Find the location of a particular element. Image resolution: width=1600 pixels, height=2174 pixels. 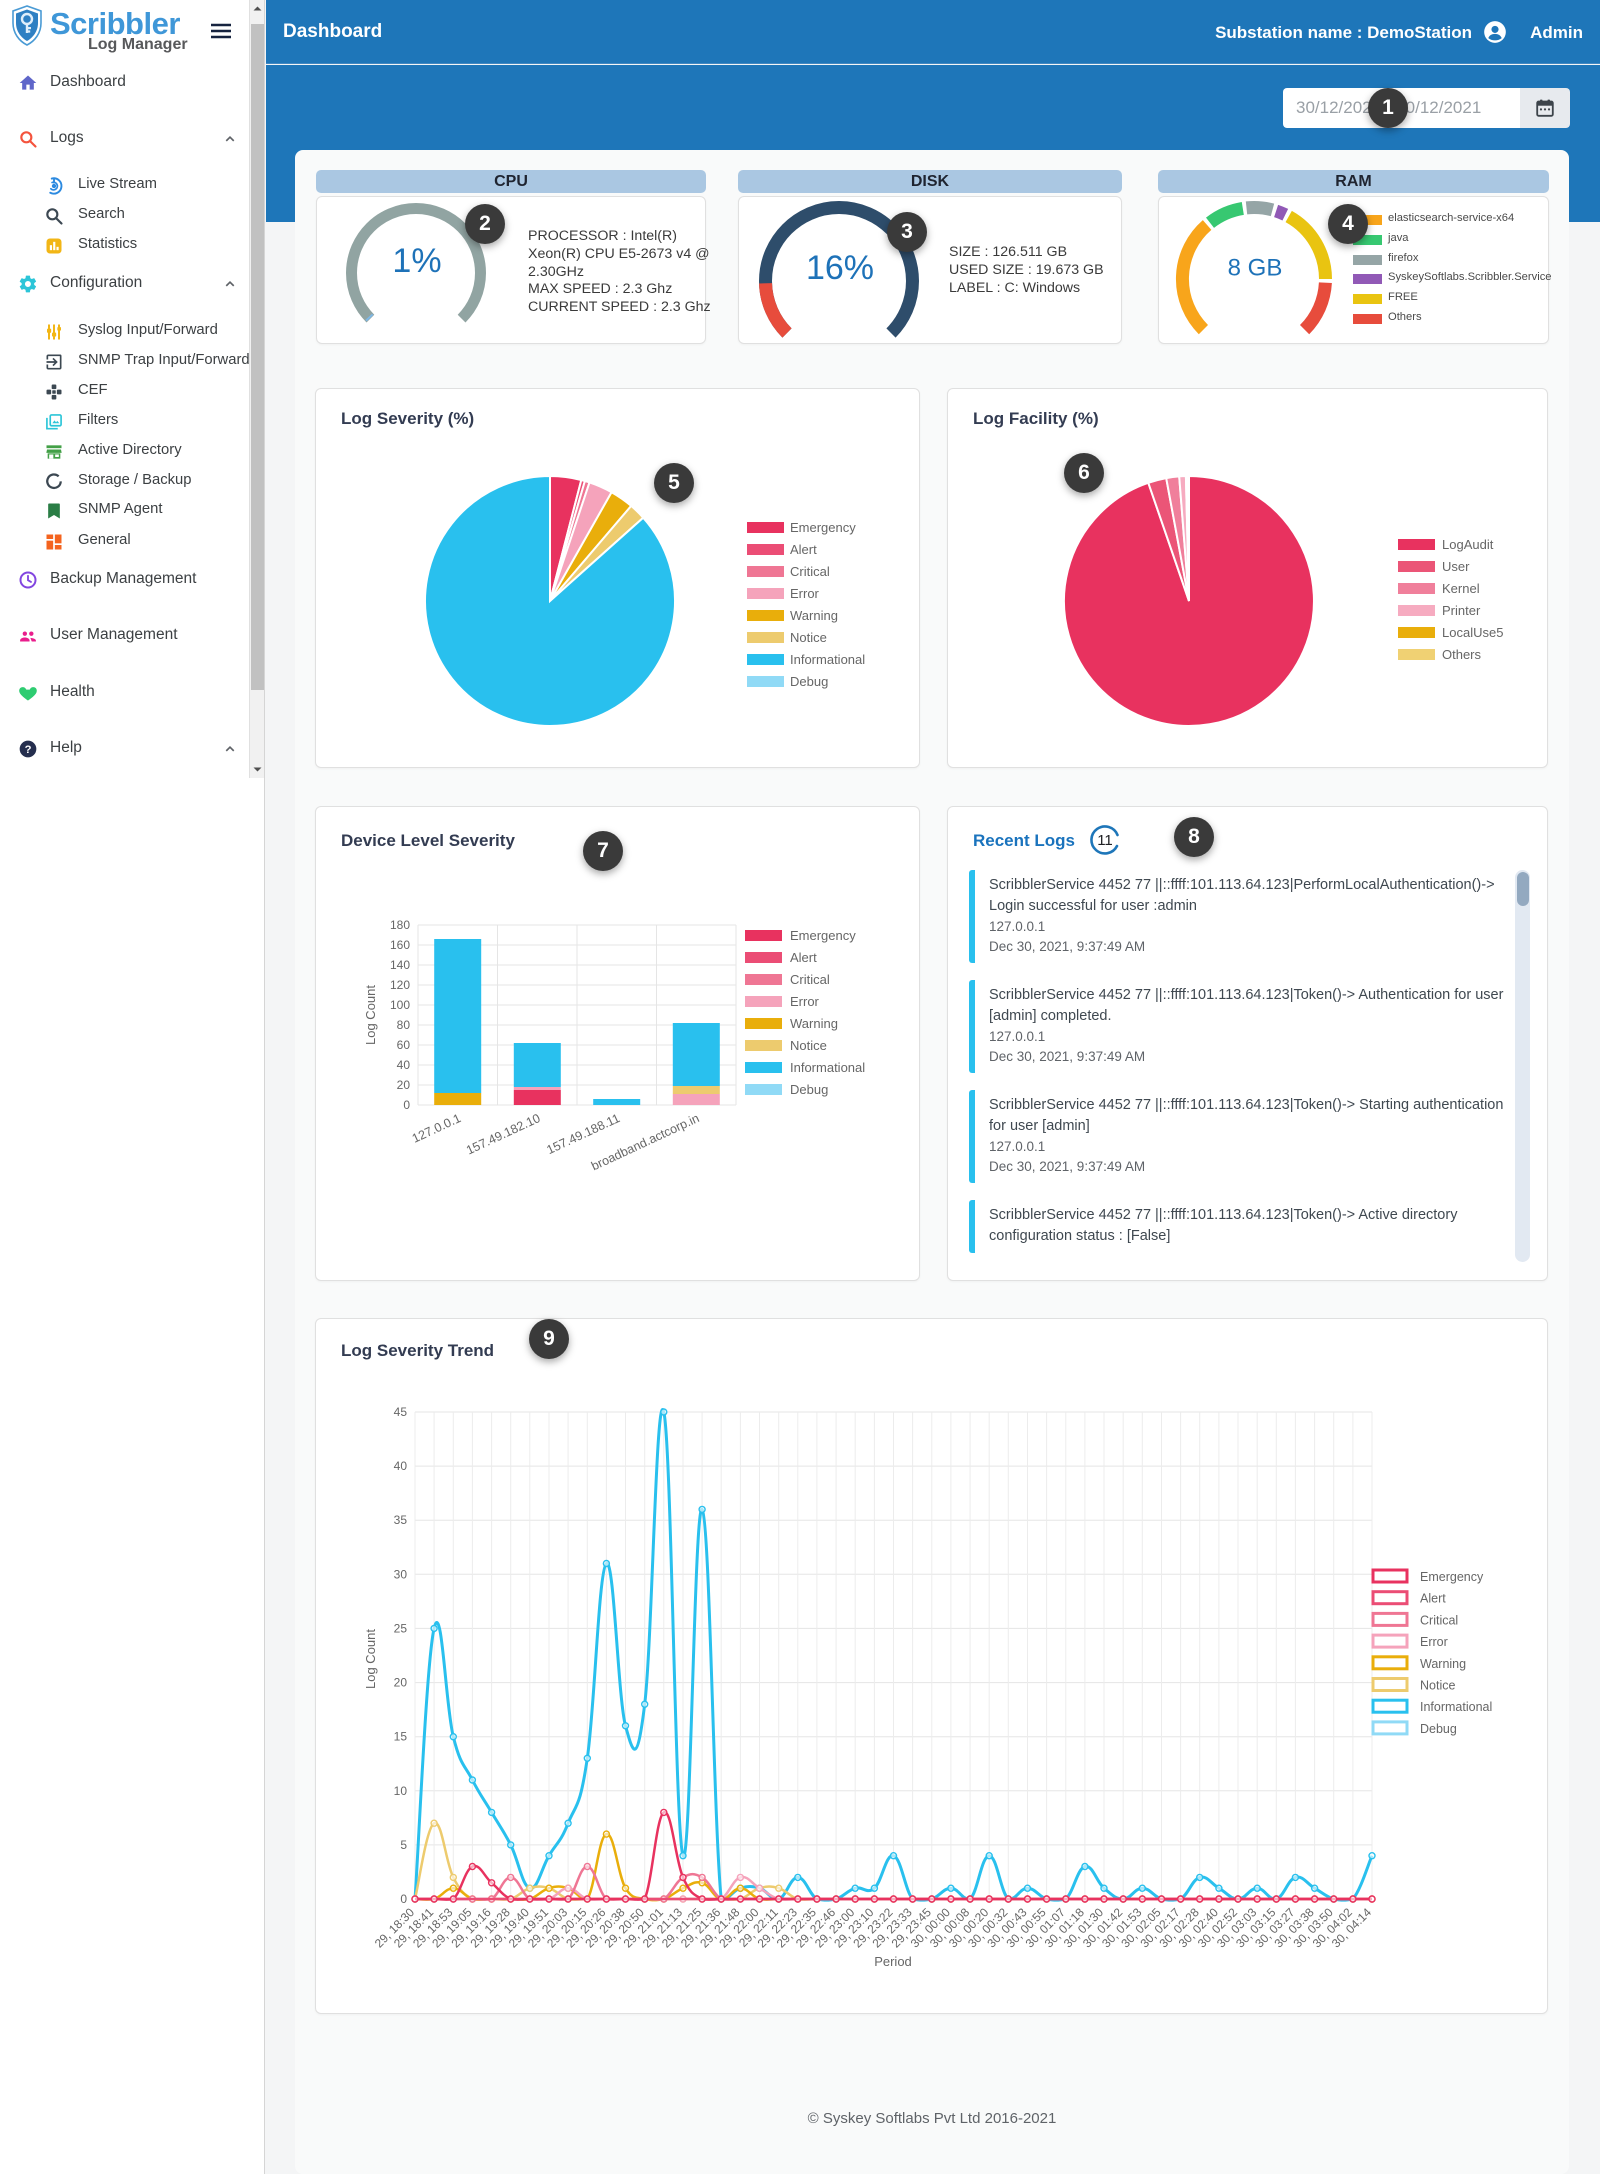

svg-text: 16% is located at coordinates (840, 268).